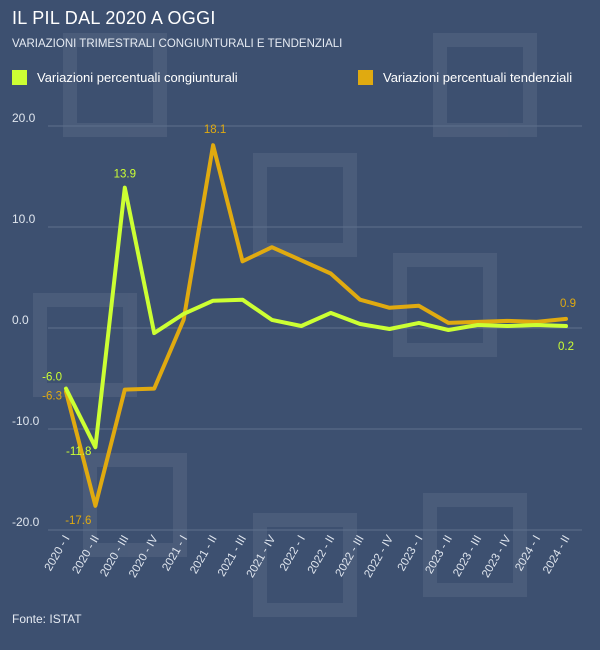  What do you see at coordinates (379, 556) in the screenshot?
I see `x-tick-label: 2022 - IV` at bounding box center [379, 556].